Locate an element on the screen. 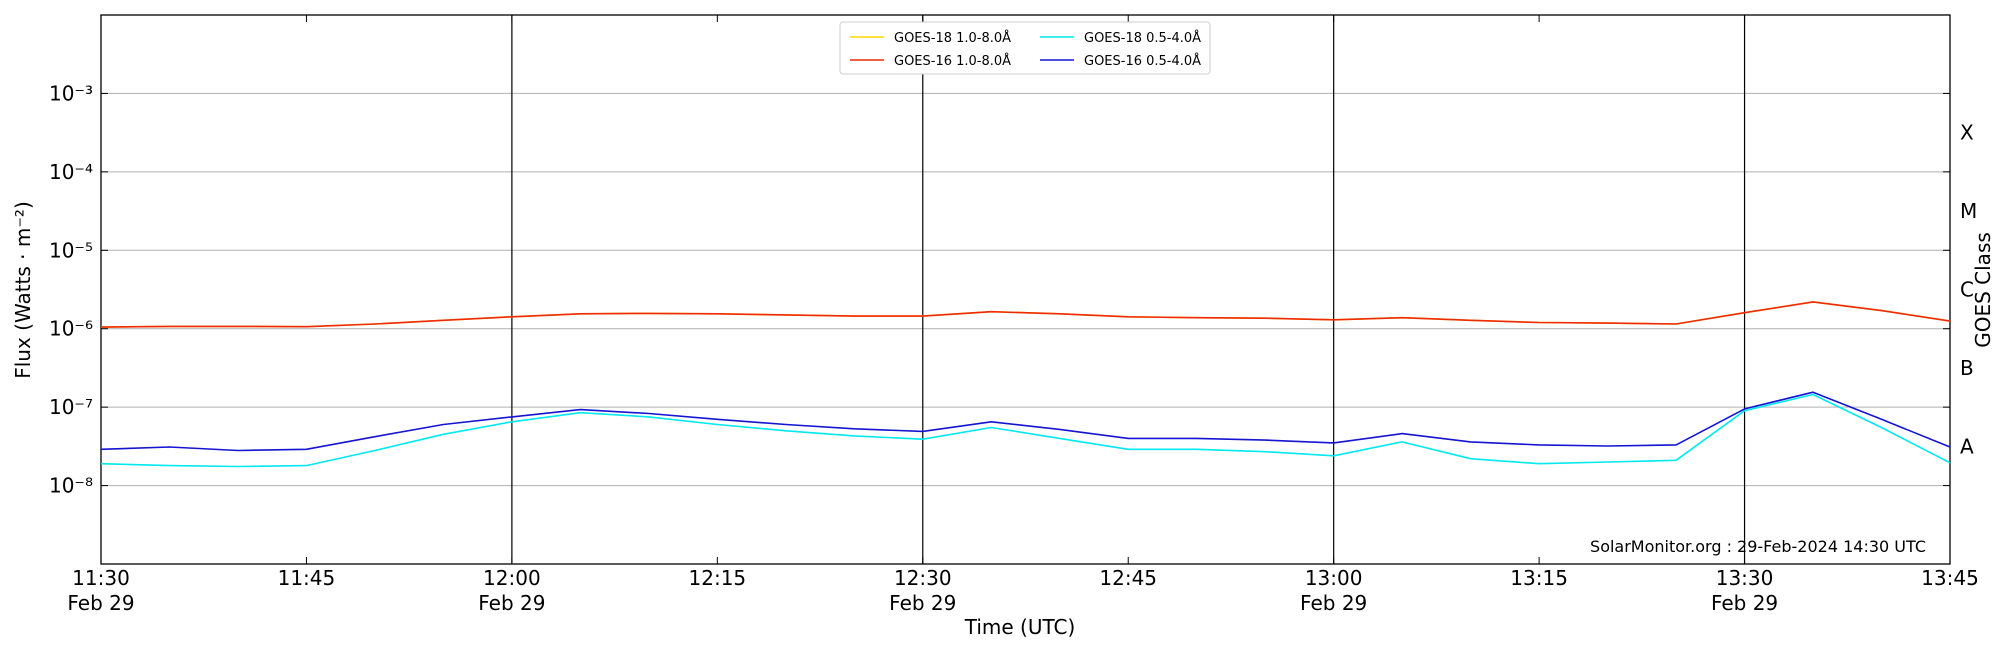 This screenshot has width=2000, height=650. x-tick-label: 12:45 is located at coordinates (1128, 578).